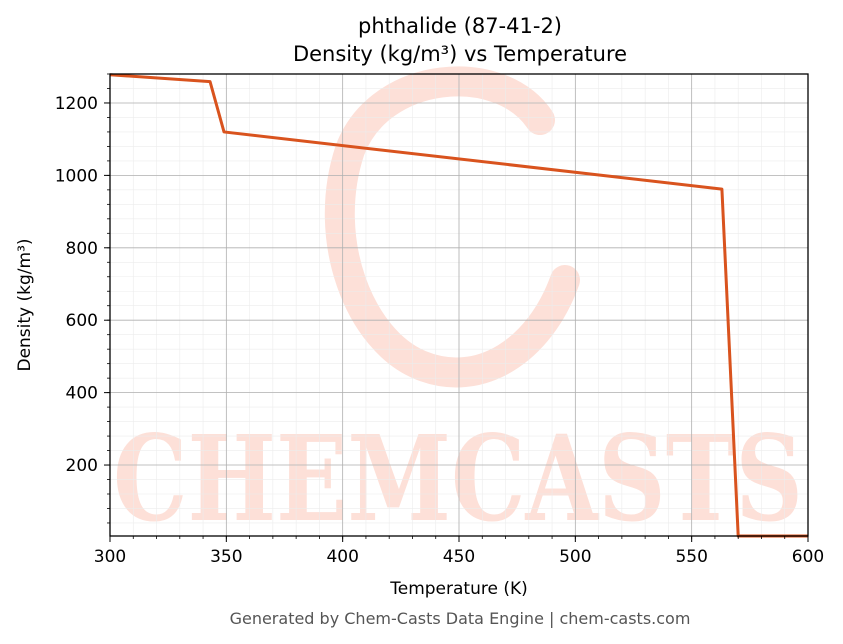 This screenshot has width=843, height=644. Describe the element at coordinates (82, 321) in the screenshot. I see `y-tick-label: 600` at that location.